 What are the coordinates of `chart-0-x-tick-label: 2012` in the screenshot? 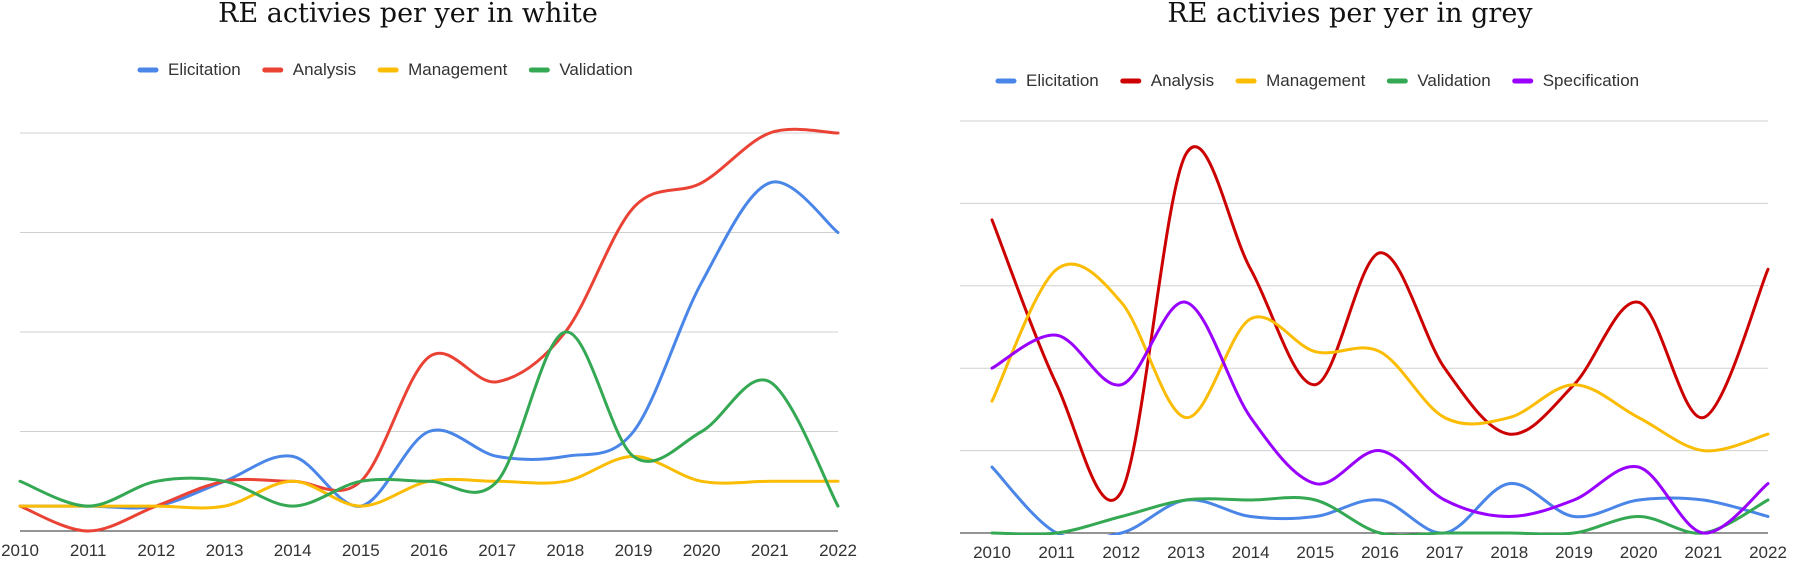 It's located at (156, 550).